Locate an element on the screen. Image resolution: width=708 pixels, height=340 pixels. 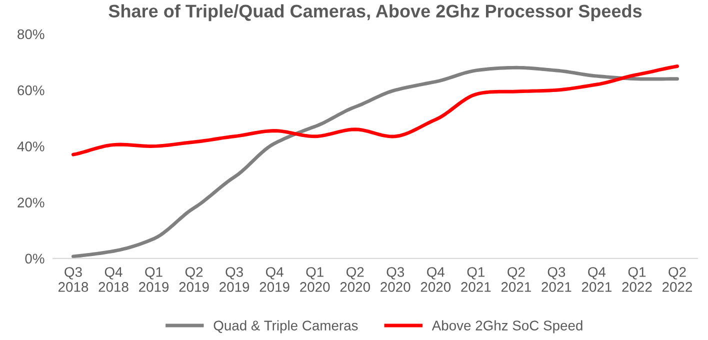
x-tick-label: Q1 2019 is located at coordinates (154, 279).